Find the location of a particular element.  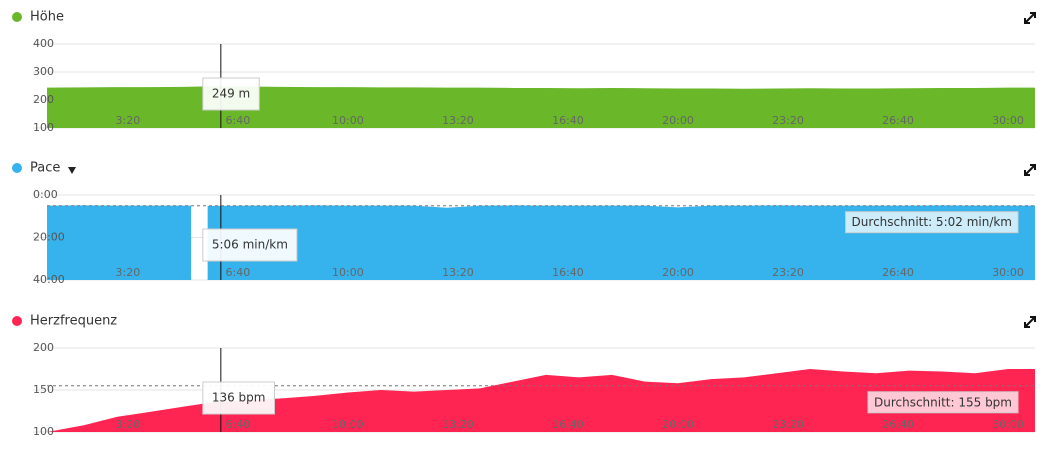

expand-icons is located at coordinates (1030, 170).